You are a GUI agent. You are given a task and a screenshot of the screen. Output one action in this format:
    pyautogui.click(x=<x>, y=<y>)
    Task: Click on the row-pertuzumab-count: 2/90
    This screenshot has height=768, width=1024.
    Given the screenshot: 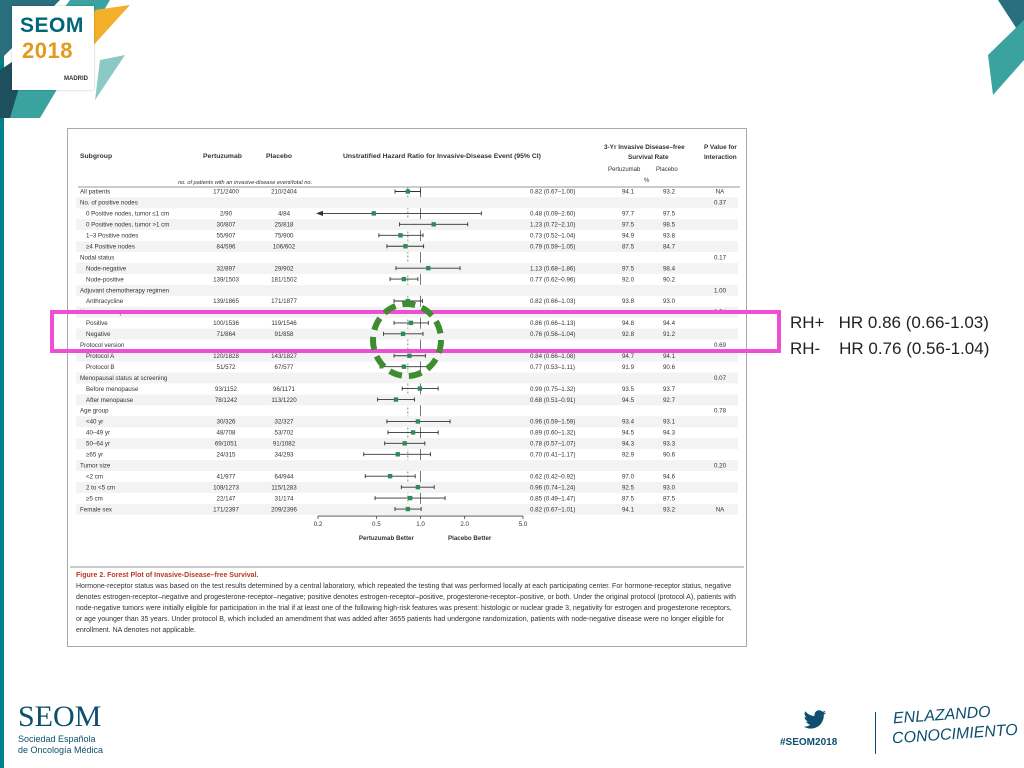 What is the action you would take?
    pyautogui.click(x=226, y=214)
    